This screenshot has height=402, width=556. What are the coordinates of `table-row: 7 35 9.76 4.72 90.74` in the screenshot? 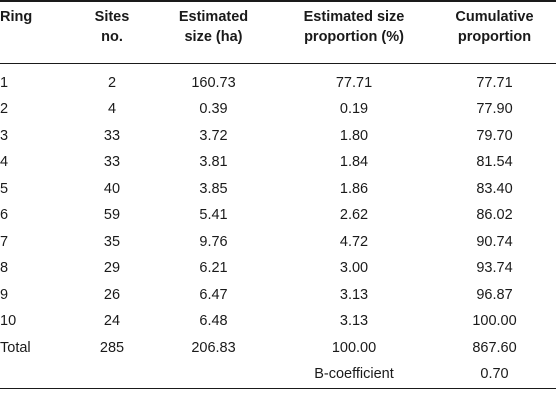 It's located at (278, 242).